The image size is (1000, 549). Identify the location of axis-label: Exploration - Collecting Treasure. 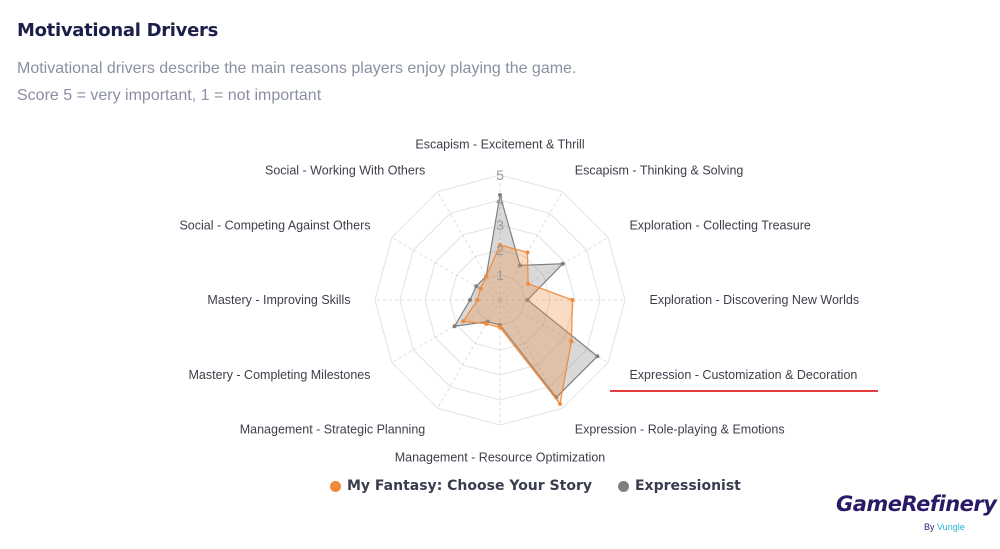
(719, 225).